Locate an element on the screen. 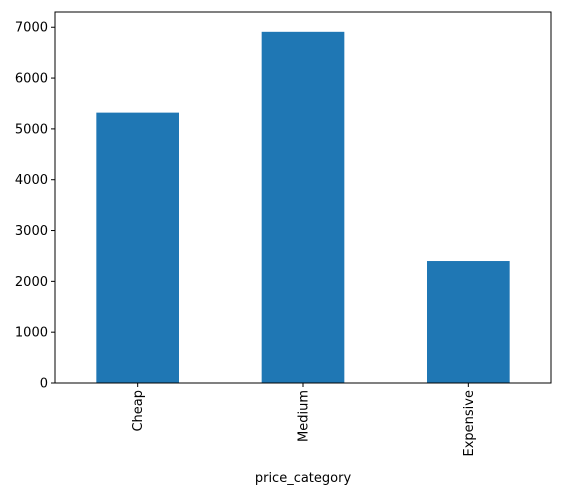  y-tick-label: 2000 is located at coordinates (31, 282).